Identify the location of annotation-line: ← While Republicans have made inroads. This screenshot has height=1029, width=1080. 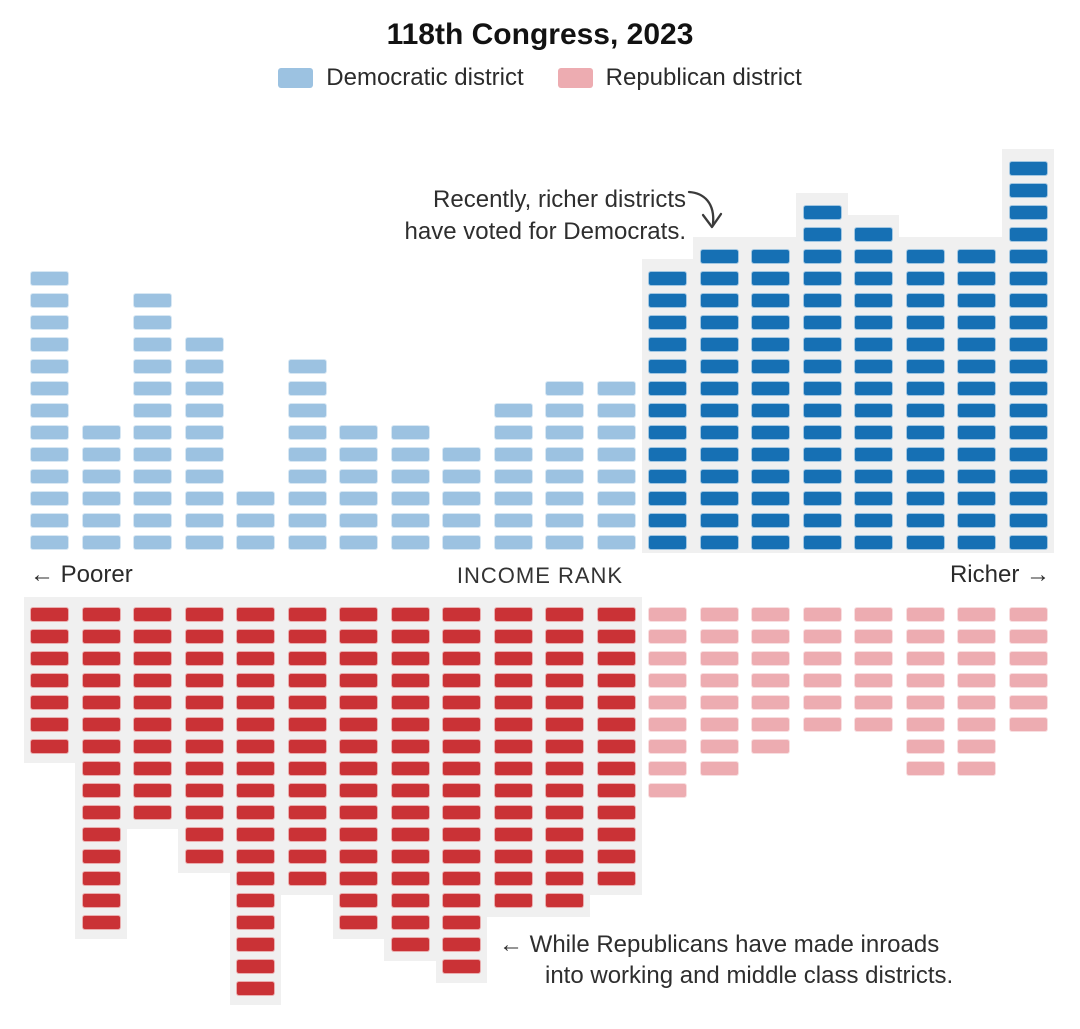
(719, 944).